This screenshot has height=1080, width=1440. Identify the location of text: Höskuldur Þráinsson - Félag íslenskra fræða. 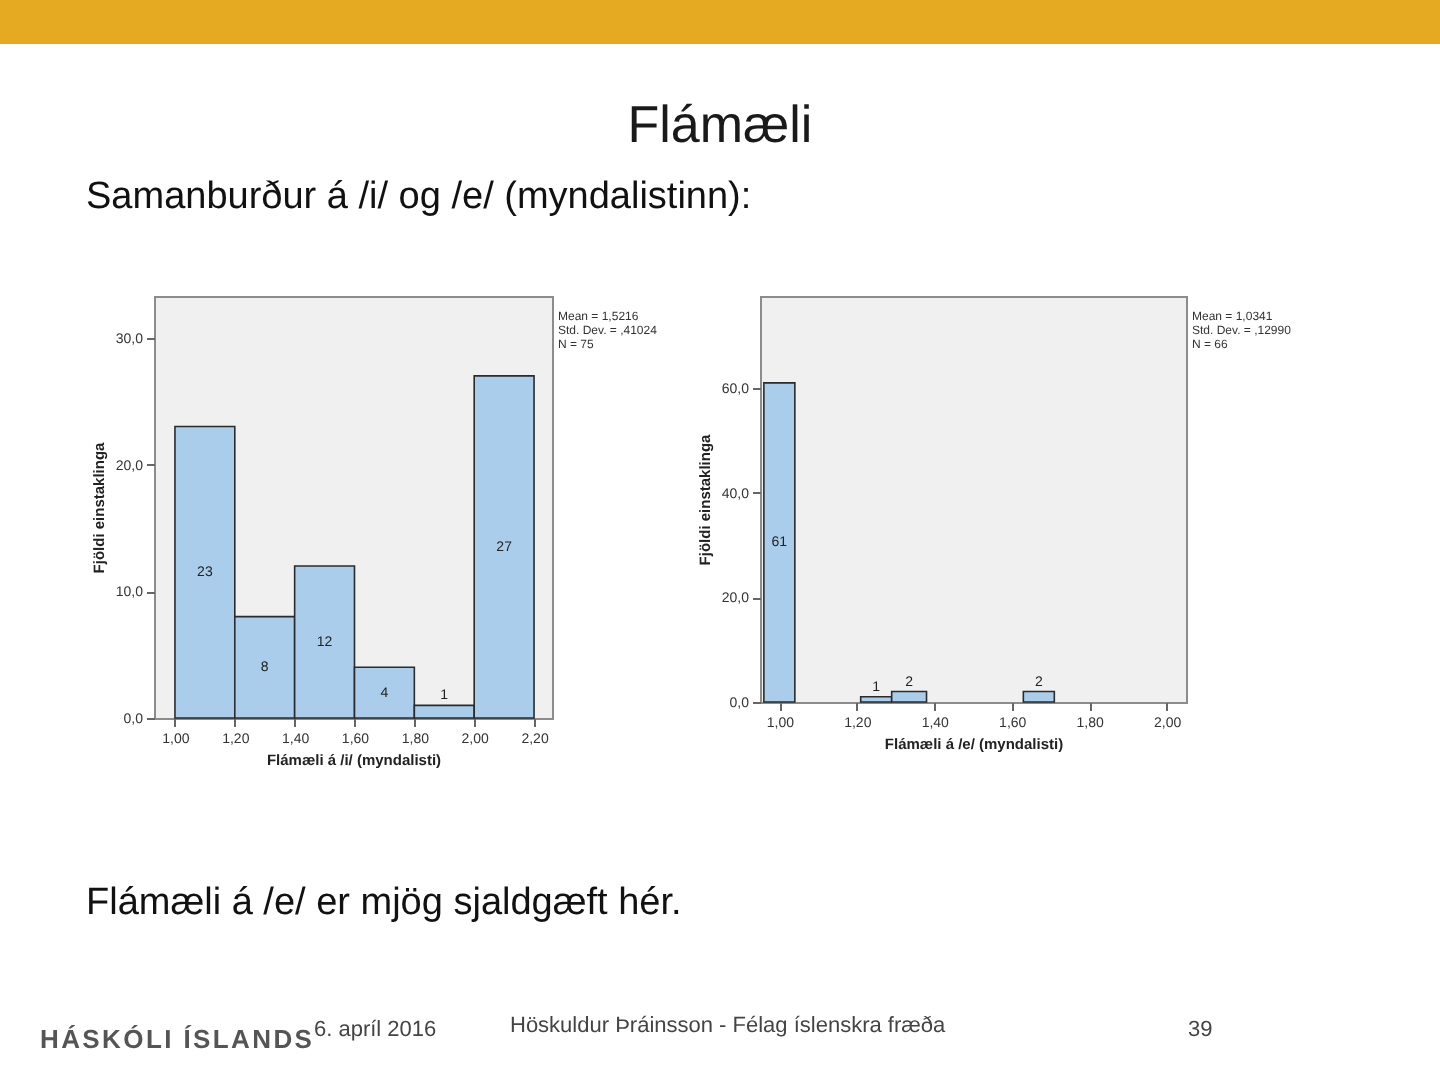
(728, 1026).